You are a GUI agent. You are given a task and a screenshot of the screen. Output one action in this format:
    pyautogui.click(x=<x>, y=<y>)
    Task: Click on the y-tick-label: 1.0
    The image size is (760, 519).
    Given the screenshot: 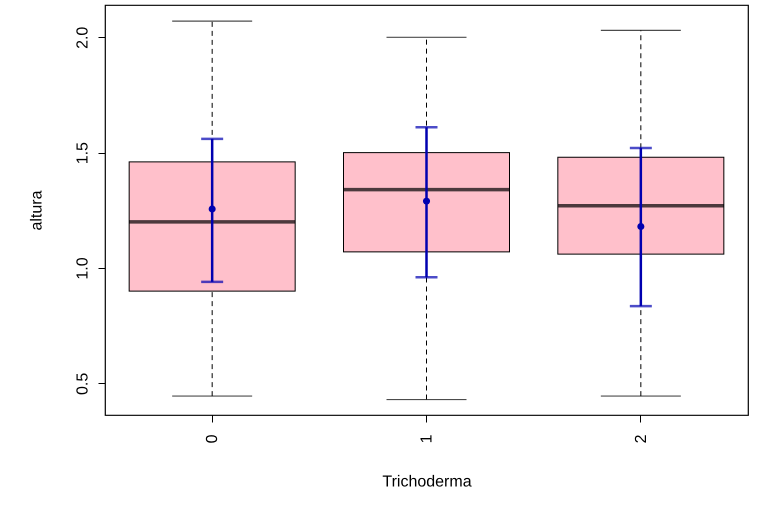 What is the action you would take?
    pyautogui.click(x=83, y=268)
    